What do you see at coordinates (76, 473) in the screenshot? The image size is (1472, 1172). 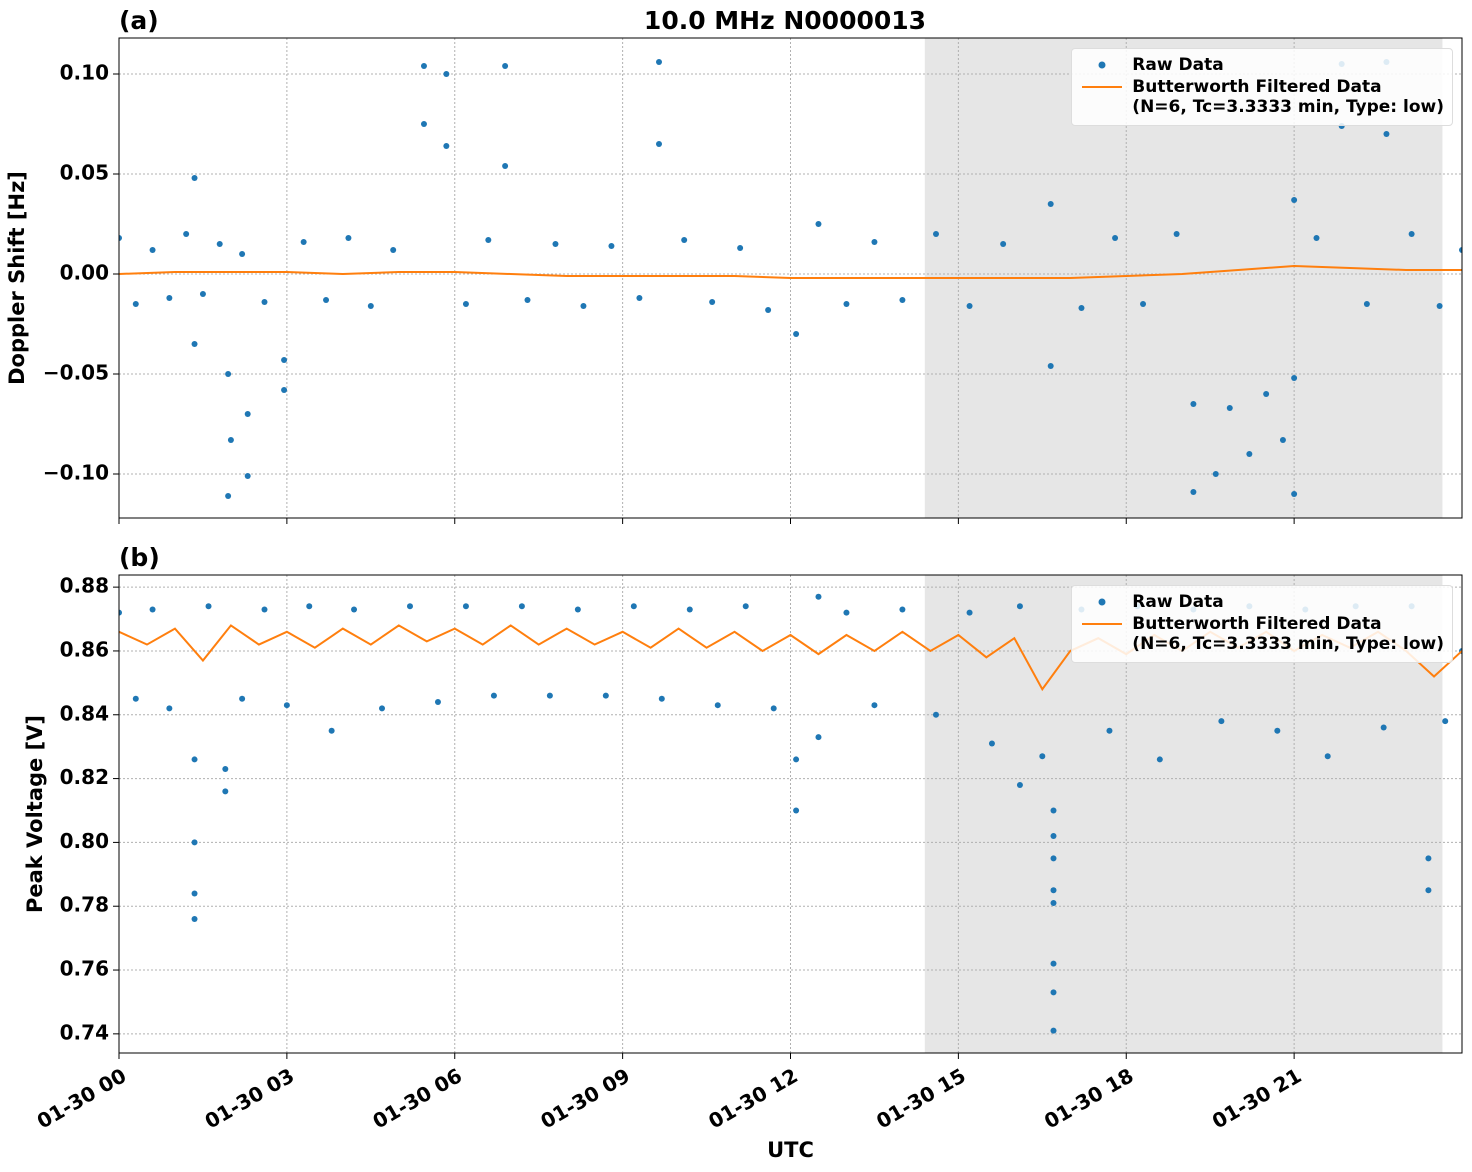 I see `y-tick-label: −0.10` at bounding box center [76, 473].